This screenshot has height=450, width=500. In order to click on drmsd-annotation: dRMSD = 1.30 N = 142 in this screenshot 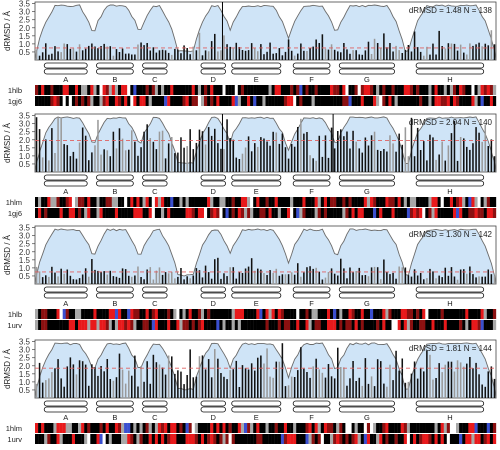, I will do `click(451, 234)`.